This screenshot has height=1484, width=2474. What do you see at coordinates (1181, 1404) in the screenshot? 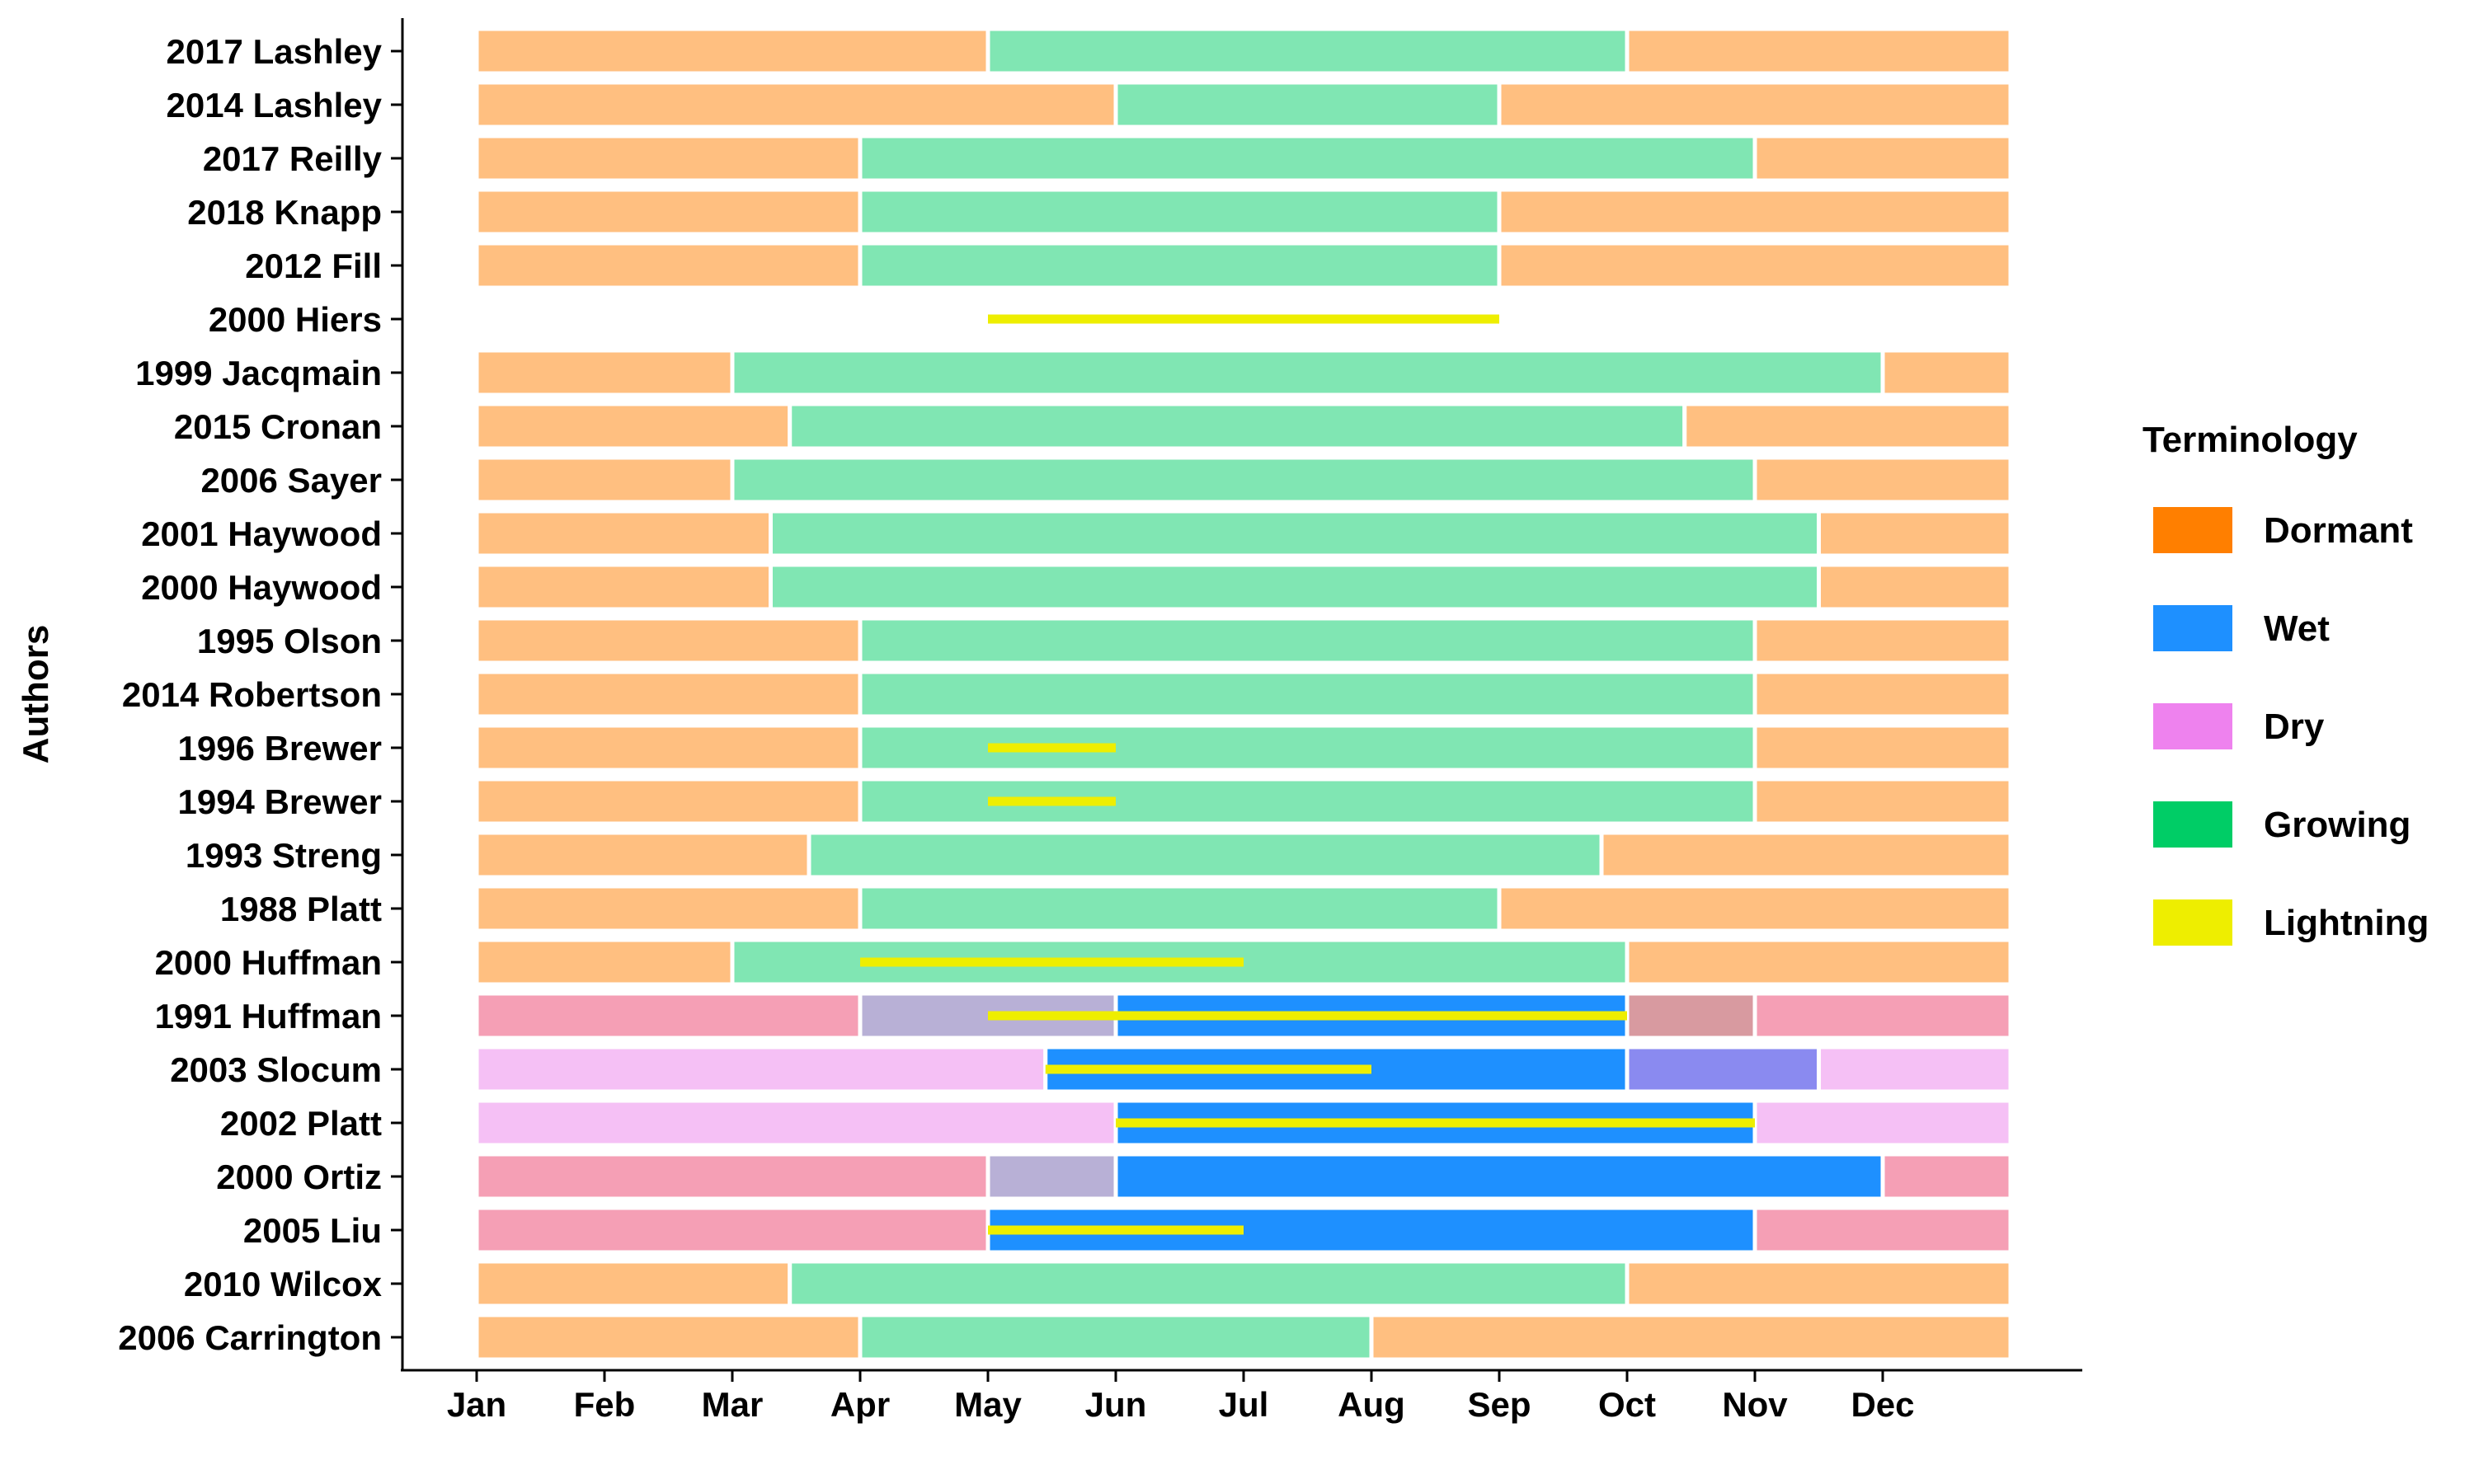
I see `x-tick-labels: Jan Feb Mar Apr May Jun Jul Aug Sep Oct Nov Dec` at bounding box center [1181, 1404].